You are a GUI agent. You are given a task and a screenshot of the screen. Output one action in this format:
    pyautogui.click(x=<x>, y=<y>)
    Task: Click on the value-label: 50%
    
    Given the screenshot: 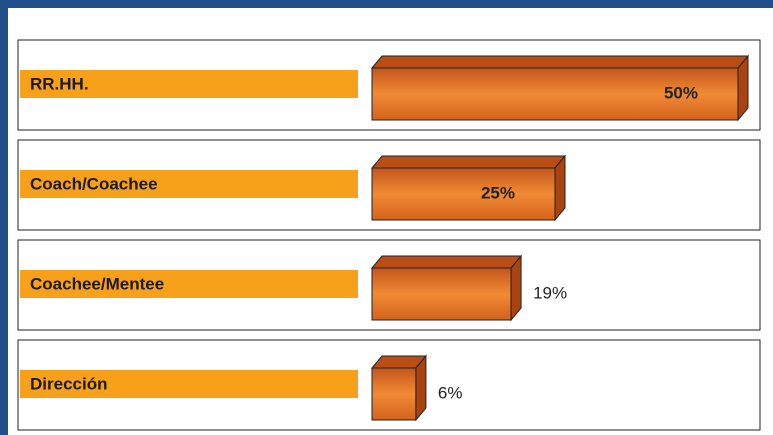 What is the action you would take?
    pyautogui.click(x=681, y=92)
    